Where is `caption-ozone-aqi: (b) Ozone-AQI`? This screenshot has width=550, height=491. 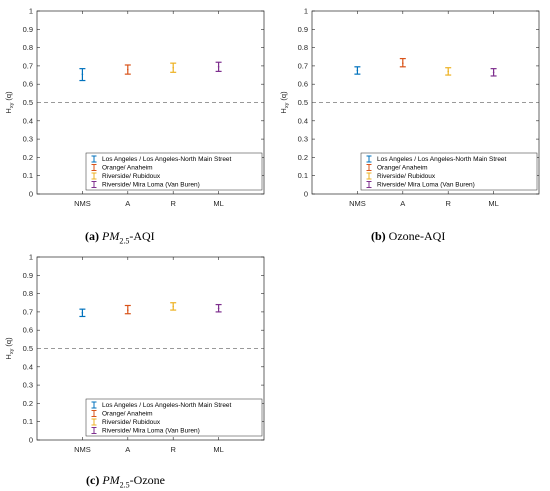
caption-ozone-aqi: (b) Ozone-AQI is located at coordinates (408, 236).